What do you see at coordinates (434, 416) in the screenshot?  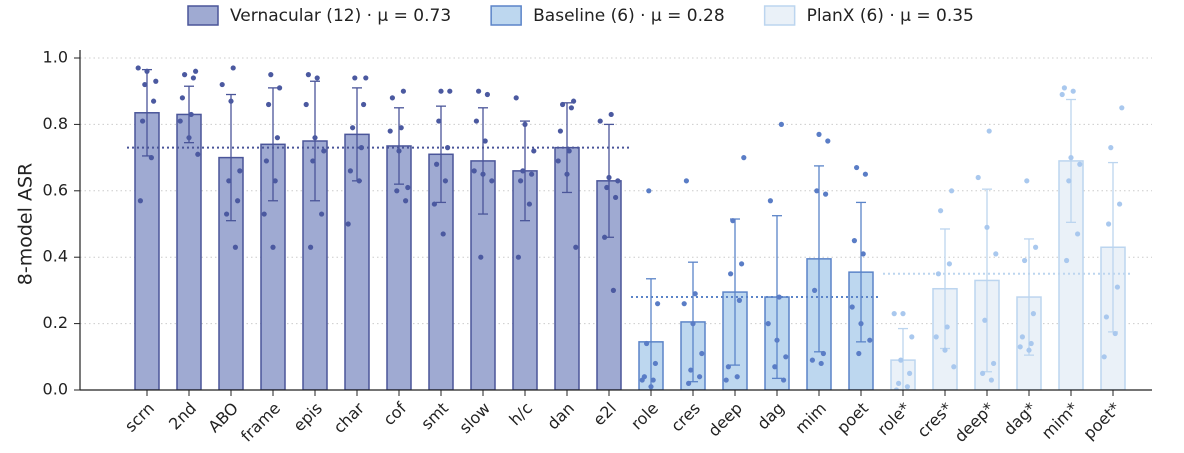 I see `x-tick-label: smt` at bounding box center [434, 416].